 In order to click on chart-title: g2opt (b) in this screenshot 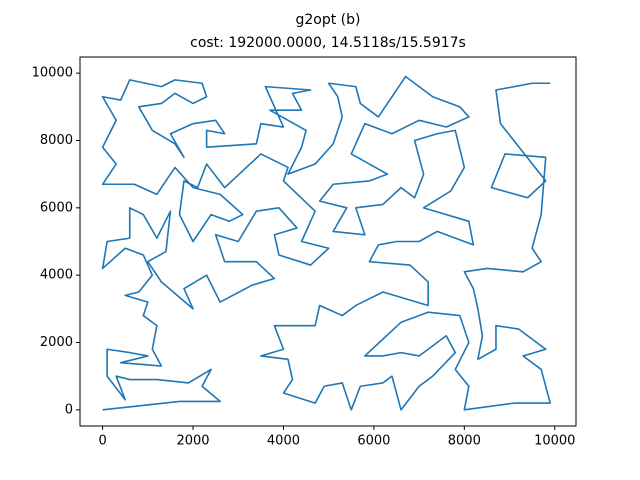, I will do `click(328, 20)`.